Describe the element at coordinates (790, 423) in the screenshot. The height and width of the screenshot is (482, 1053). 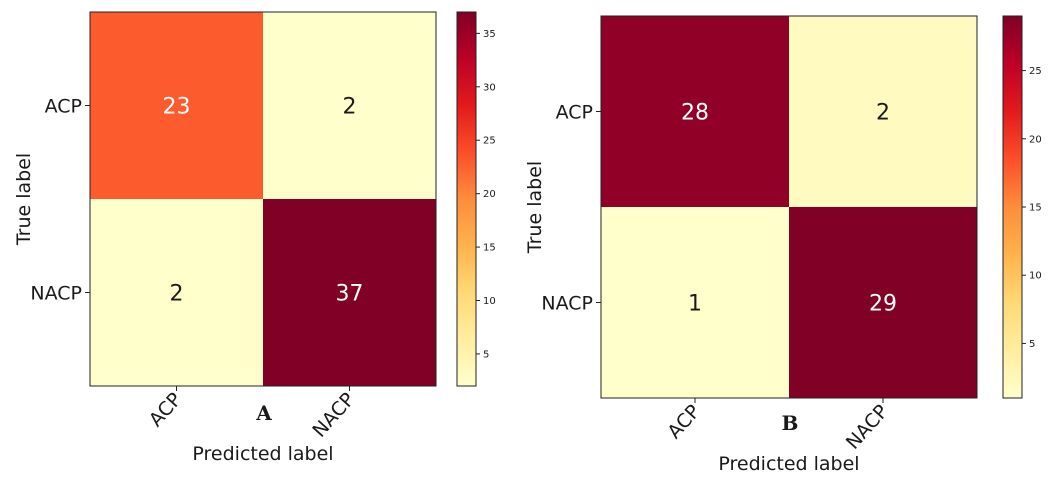
I see `panel-label: B` at that location.